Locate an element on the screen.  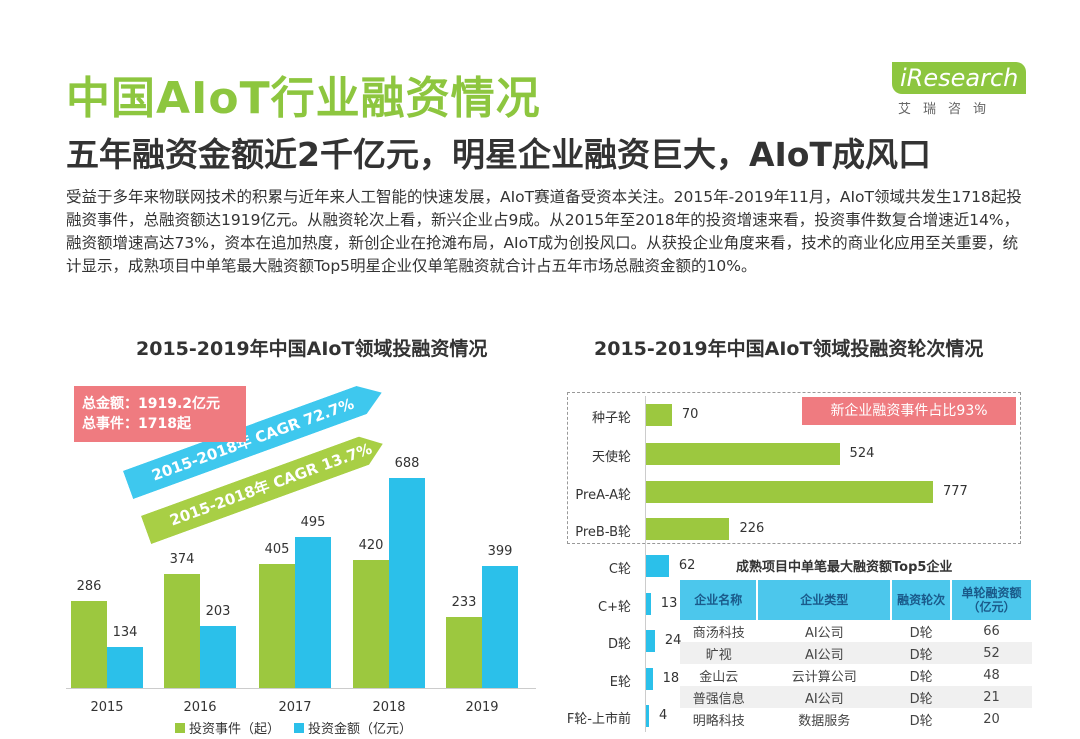
value-label: 286 is located at coordinates (89, 586).